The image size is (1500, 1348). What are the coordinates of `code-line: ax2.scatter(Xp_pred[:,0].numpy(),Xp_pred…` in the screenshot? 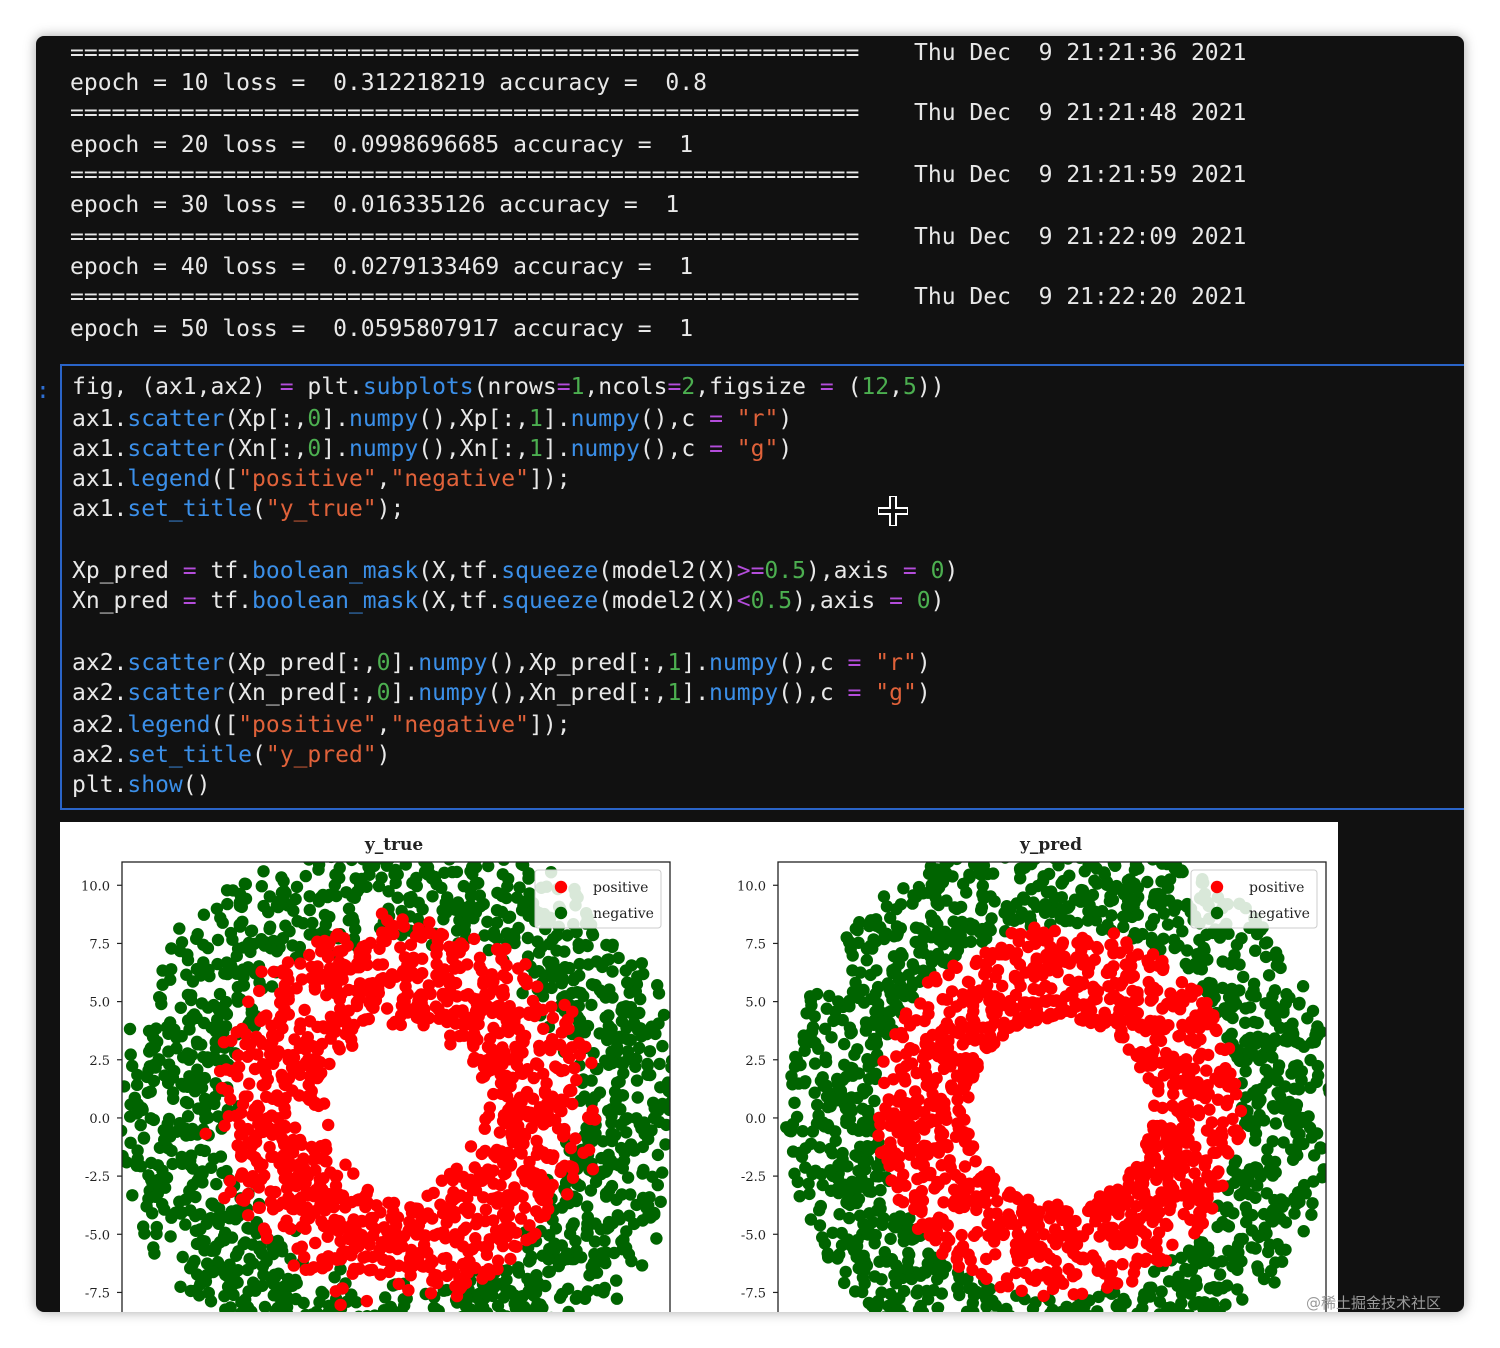 It's located at (501, 663).